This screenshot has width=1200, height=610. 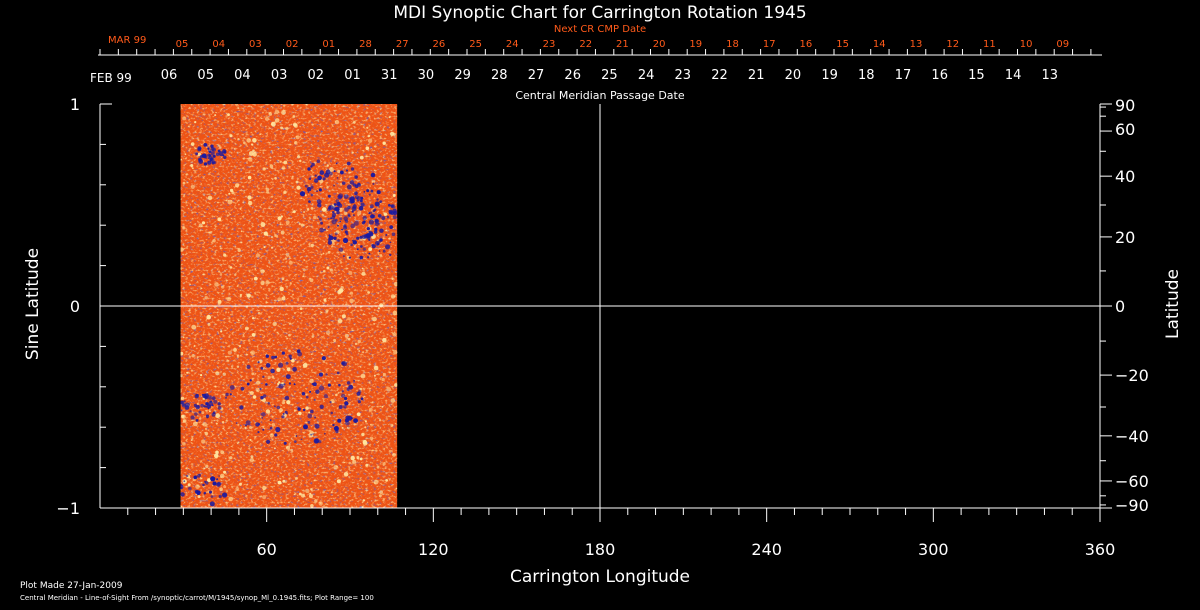 I want to click on next-cmp-day: 25, so click(x=475, y=44).